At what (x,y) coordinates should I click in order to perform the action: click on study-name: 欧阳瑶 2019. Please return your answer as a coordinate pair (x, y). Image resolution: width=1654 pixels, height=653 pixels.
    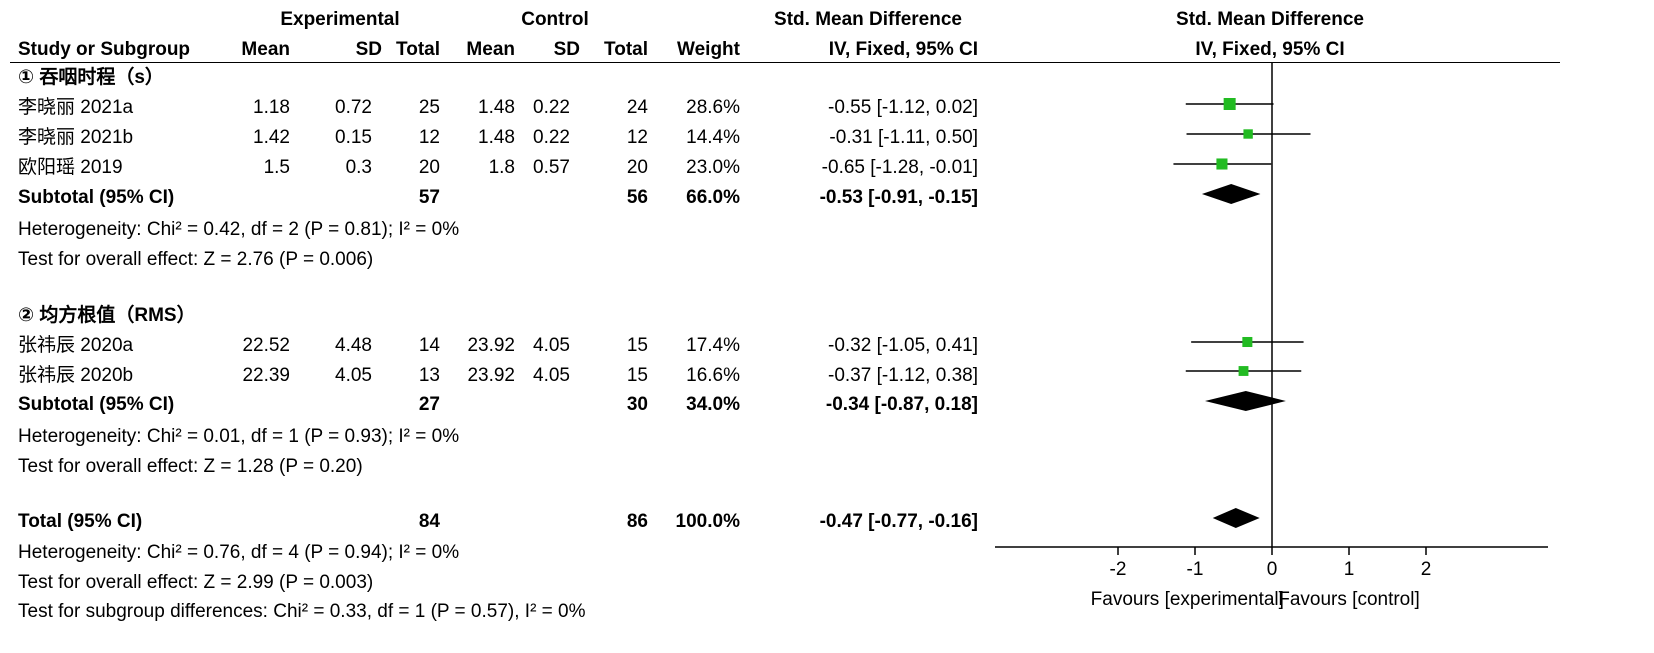
    Looking at the image, I should click on (70, 167).